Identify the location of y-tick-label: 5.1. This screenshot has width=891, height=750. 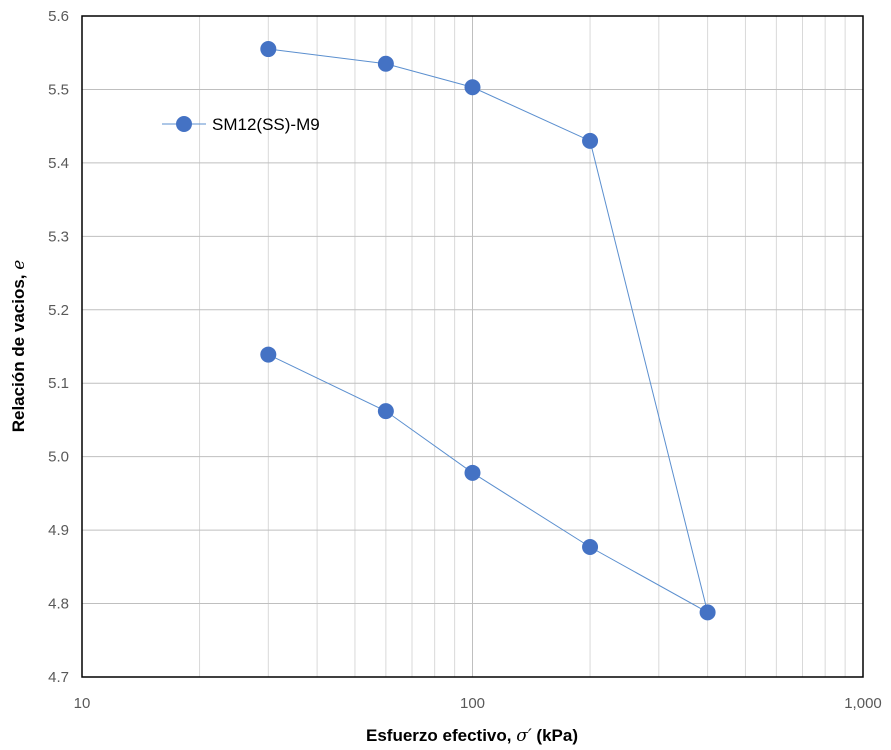
(58, 383).